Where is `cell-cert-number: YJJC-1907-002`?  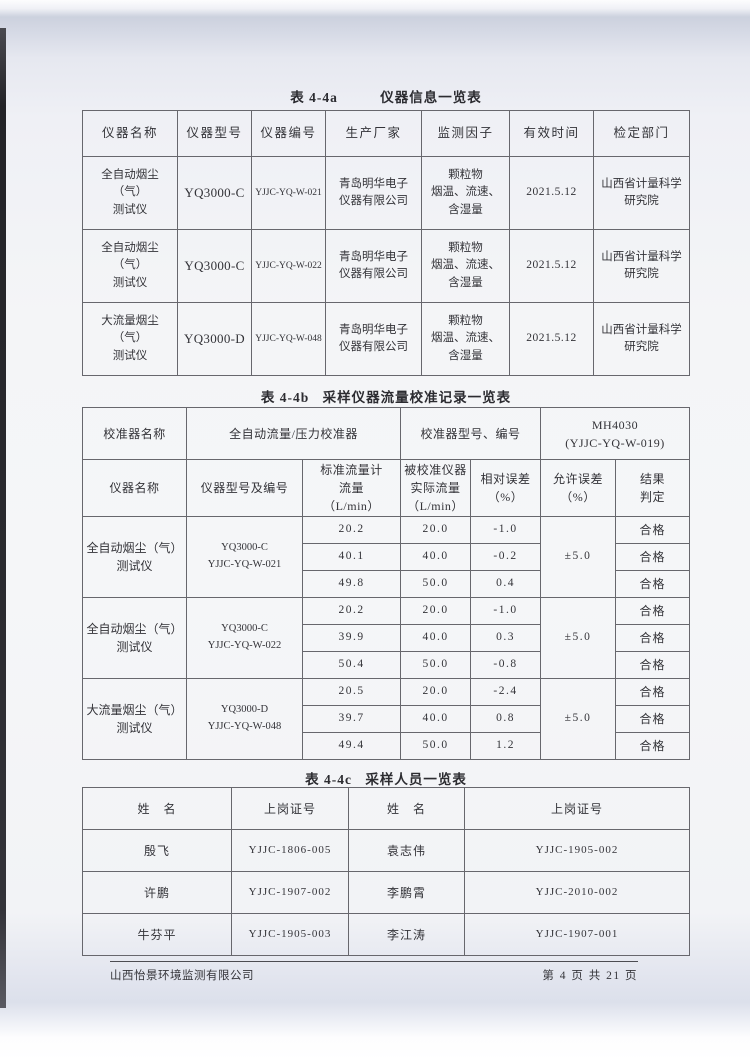
cell-cert-number: YJJC-1907-002 is located at coordinates (290, 892).